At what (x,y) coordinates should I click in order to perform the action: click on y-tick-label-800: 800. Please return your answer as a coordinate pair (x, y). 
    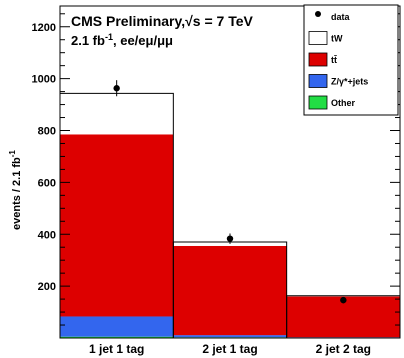
    Looking at the image, I should click on (47, 132).